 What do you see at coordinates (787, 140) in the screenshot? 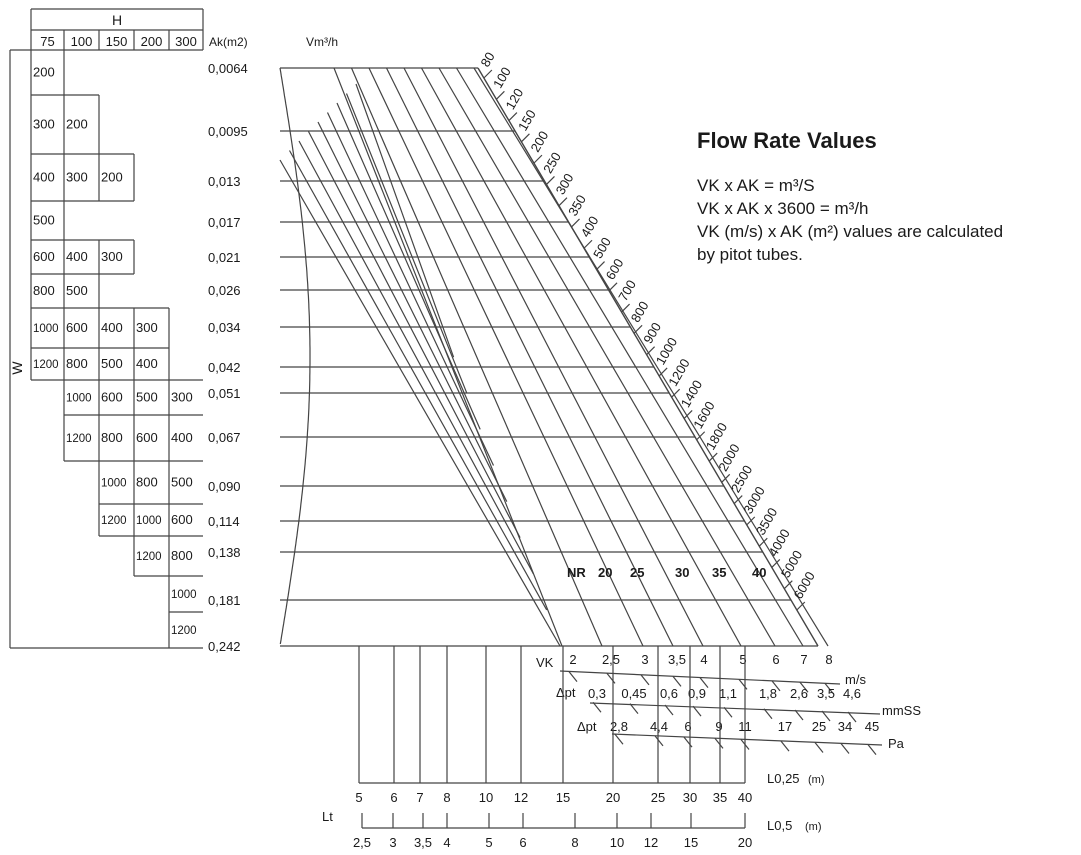
I see `info-title: Flow Rate Values` at bounding box center [787, 140].